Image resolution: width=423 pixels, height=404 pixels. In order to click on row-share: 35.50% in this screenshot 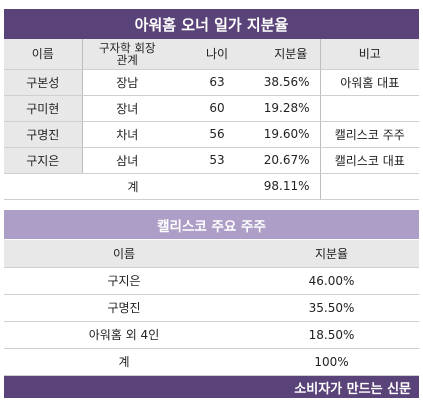, I will do `click(331, 308)`.